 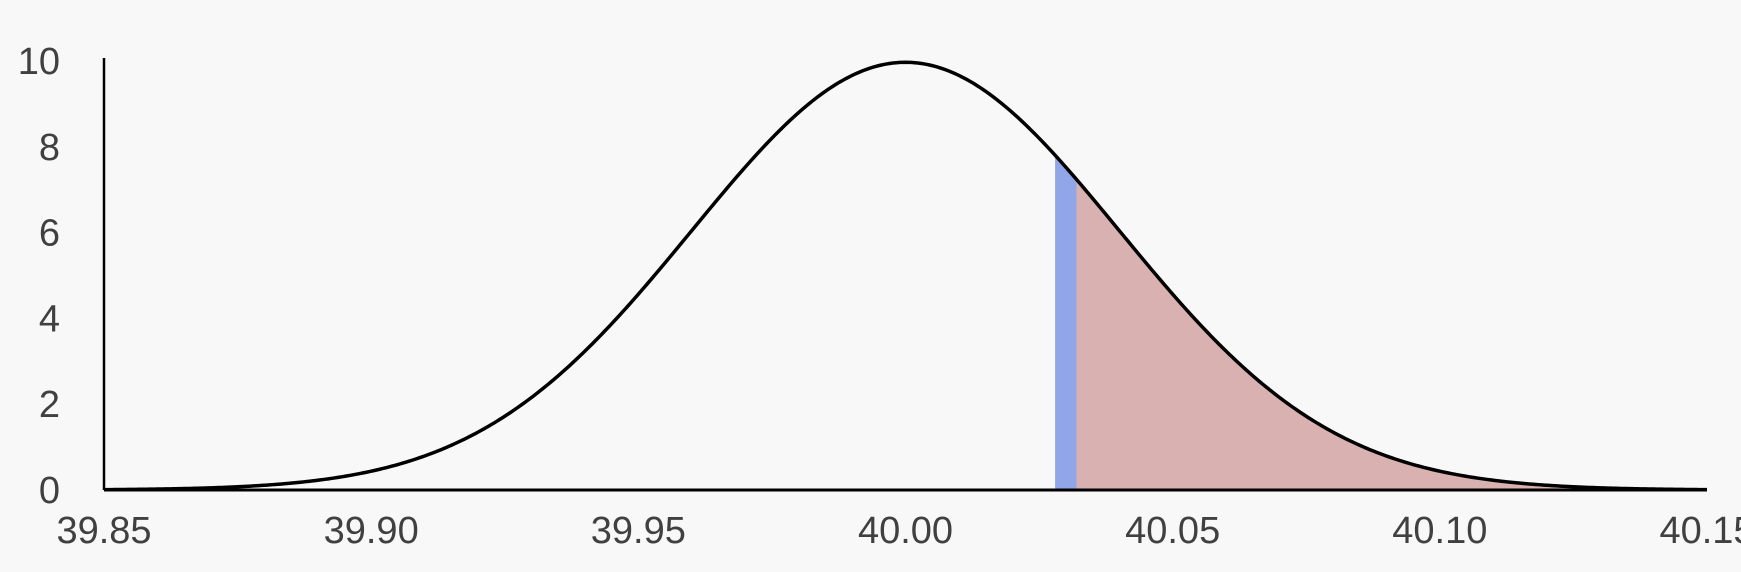 I want to click on y-tick-label: 2, so click(x=49, y=405).